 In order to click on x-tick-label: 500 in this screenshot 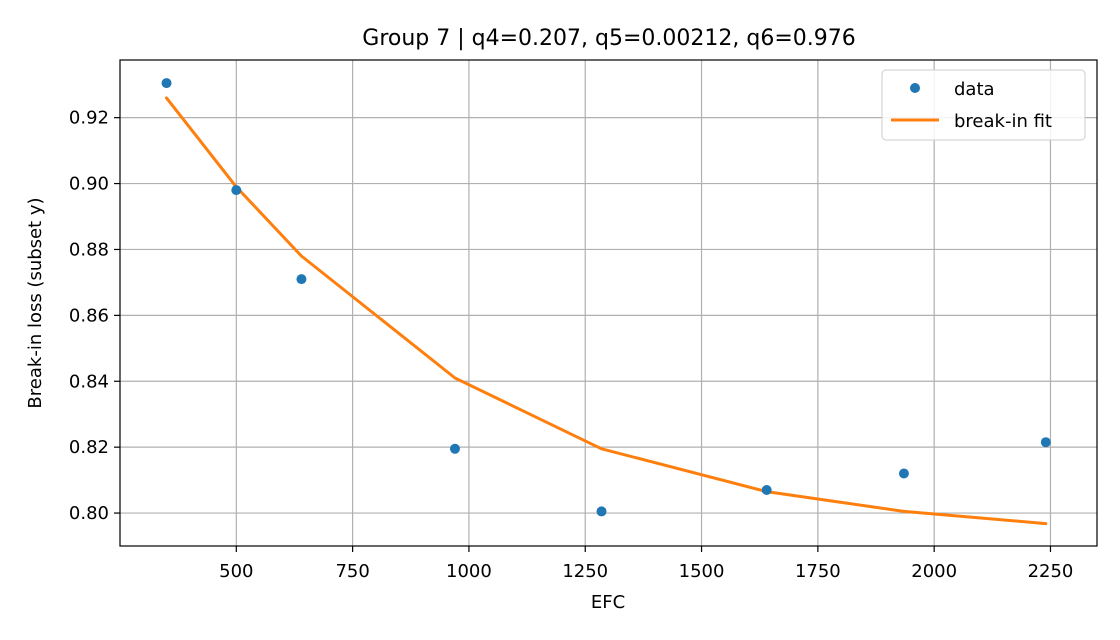, I will do `click(236, 571)`.